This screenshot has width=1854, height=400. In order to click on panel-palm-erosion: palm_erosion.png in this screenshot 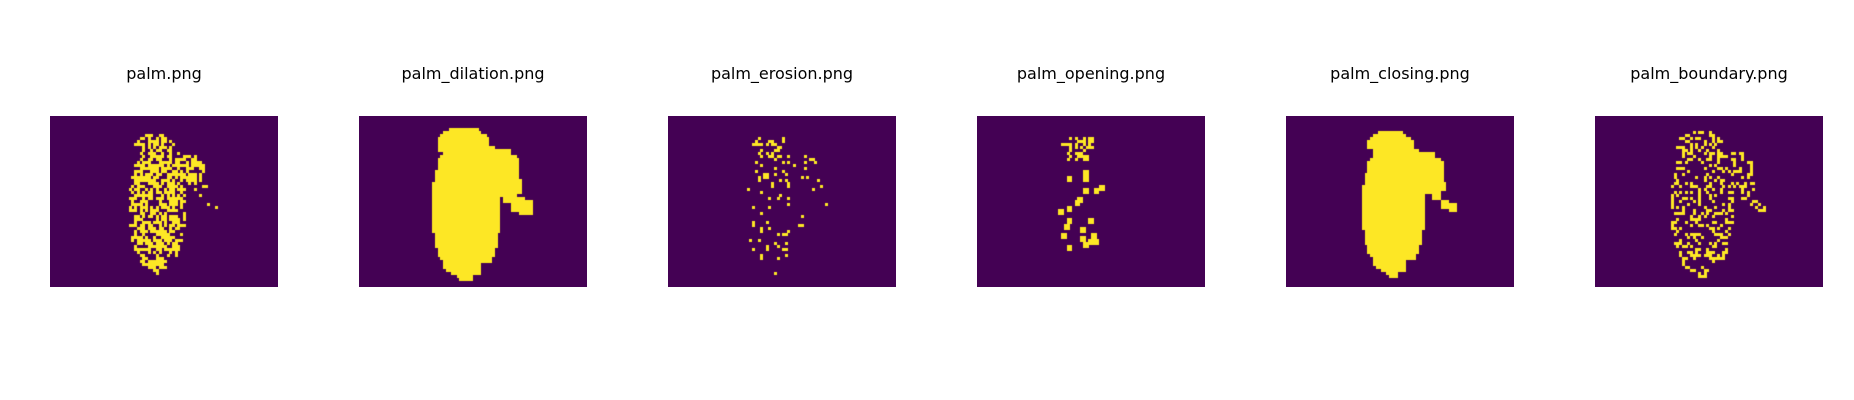, I will do `click(782, 200)`.